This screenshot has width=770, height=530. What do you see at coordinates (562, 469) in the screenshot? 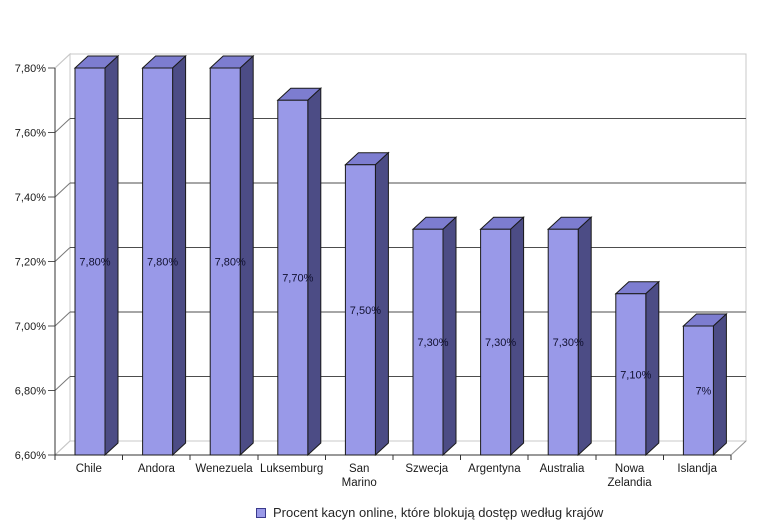
I see `x-category-label: Australia` at bounding box center [562, 469].